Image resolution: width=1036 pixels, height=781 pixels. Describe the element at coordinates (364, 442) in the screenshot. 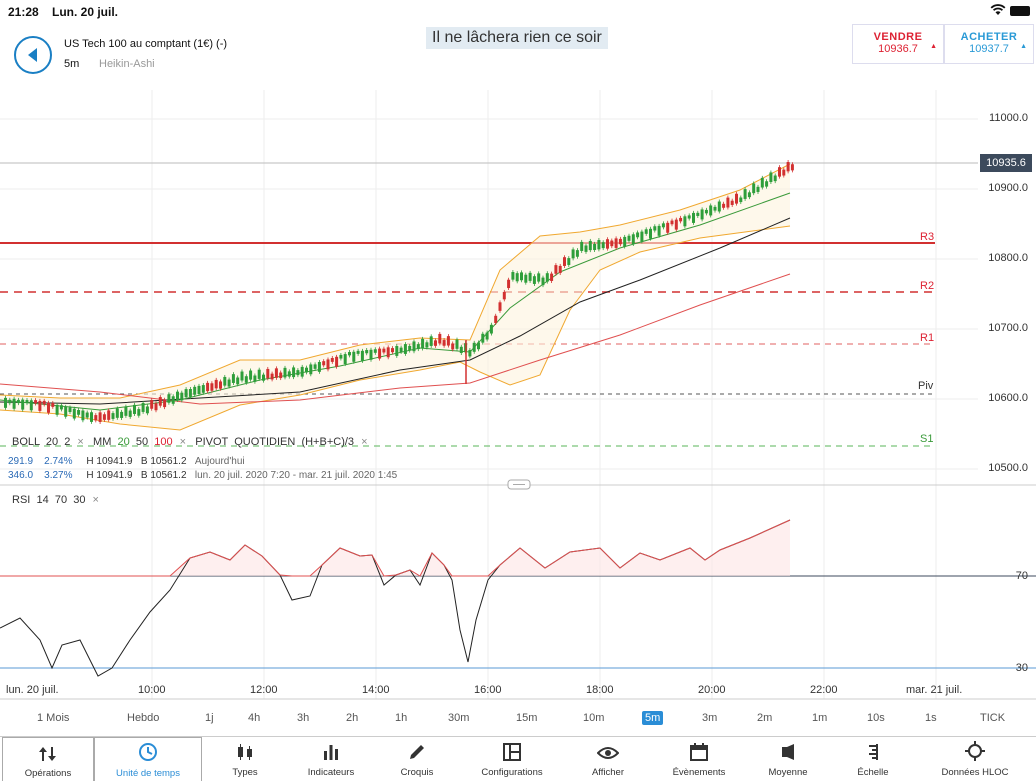

I see `remove-pivot-icon: ×` at that location.